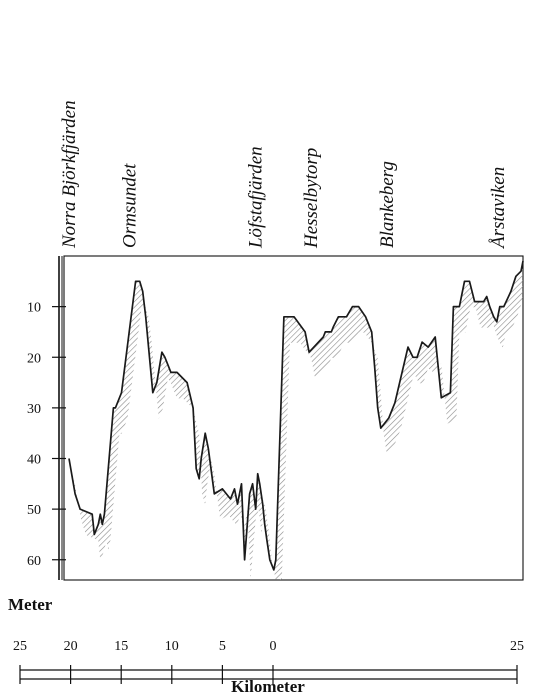 The width and height of the screenshot is (535, 695). I want to click on place-label: Blankeberg, so click(387, 204).